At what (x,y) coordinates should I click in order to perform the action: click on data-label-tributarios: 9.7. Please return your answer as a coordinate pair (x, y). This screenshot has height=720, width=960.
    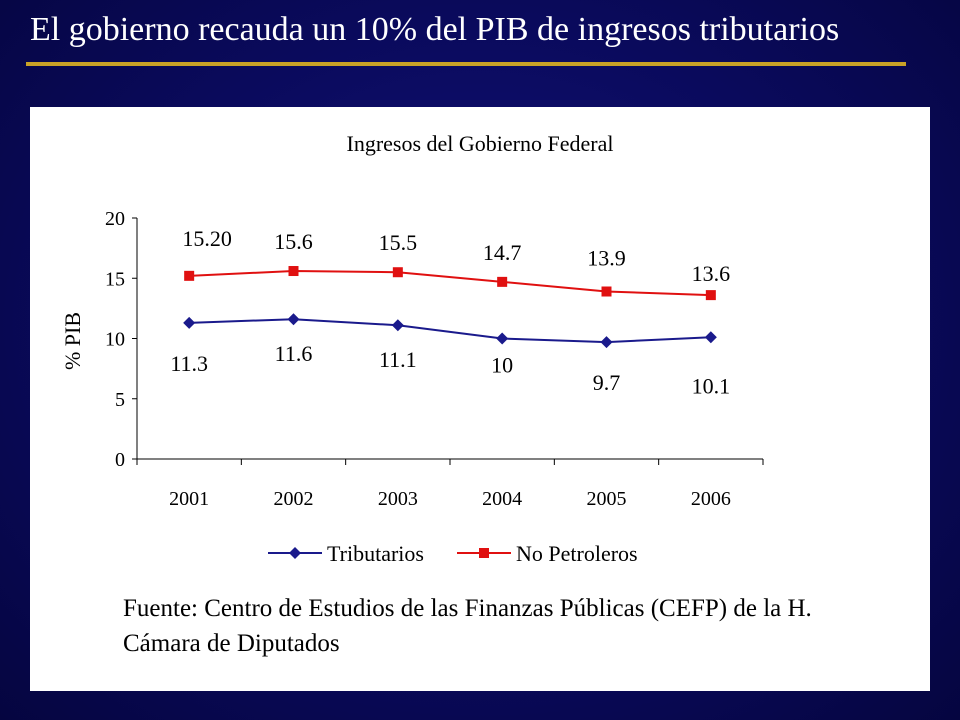
    Looking at the image, I should click on (607, 382).